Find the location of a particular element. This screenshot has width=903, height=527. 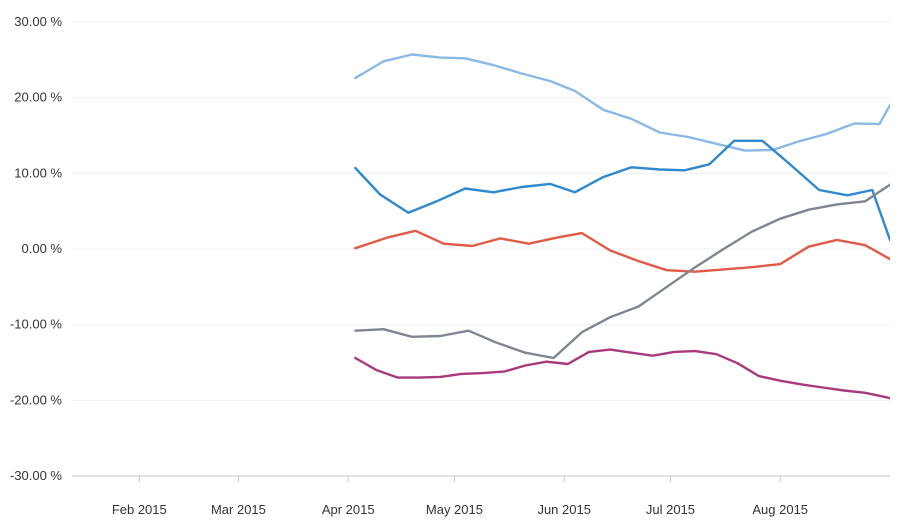

series-red-line is located at coordinates (622, 251).